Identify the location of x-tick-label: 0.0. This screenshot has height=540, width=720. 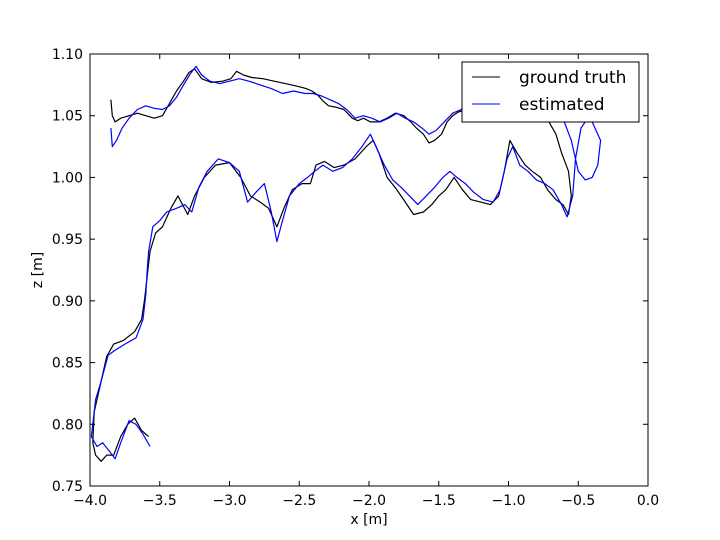
(648, 501).